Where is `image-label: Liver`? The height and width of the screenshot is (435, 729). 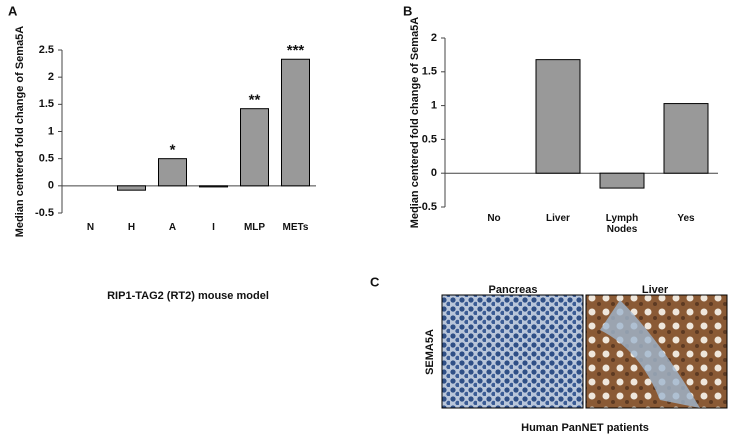 image-label: Liver is located at coordinates (655, 290).